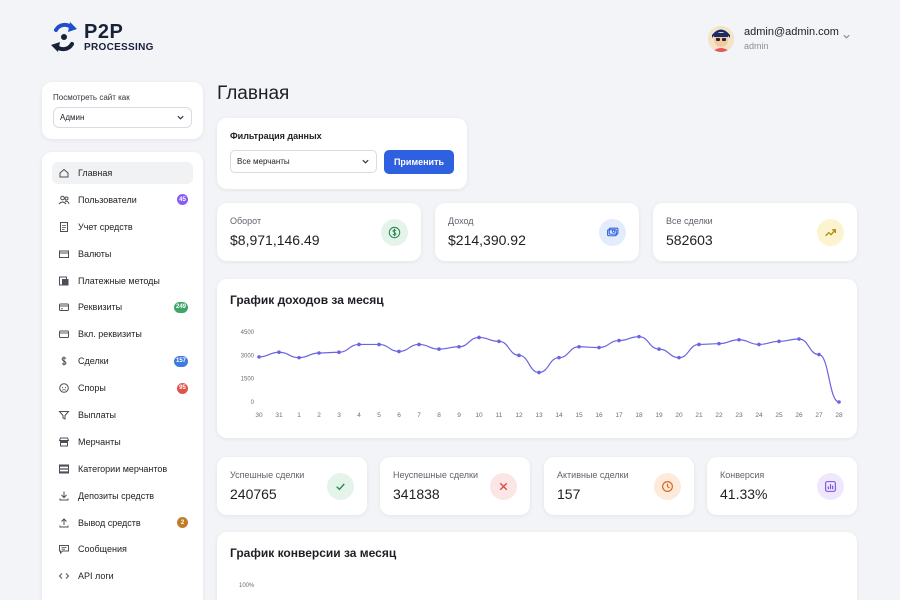 Image resolution: width=900 pixels, height=600 pixels. I want to click on dollar-circle-icon, so click(394, 232).